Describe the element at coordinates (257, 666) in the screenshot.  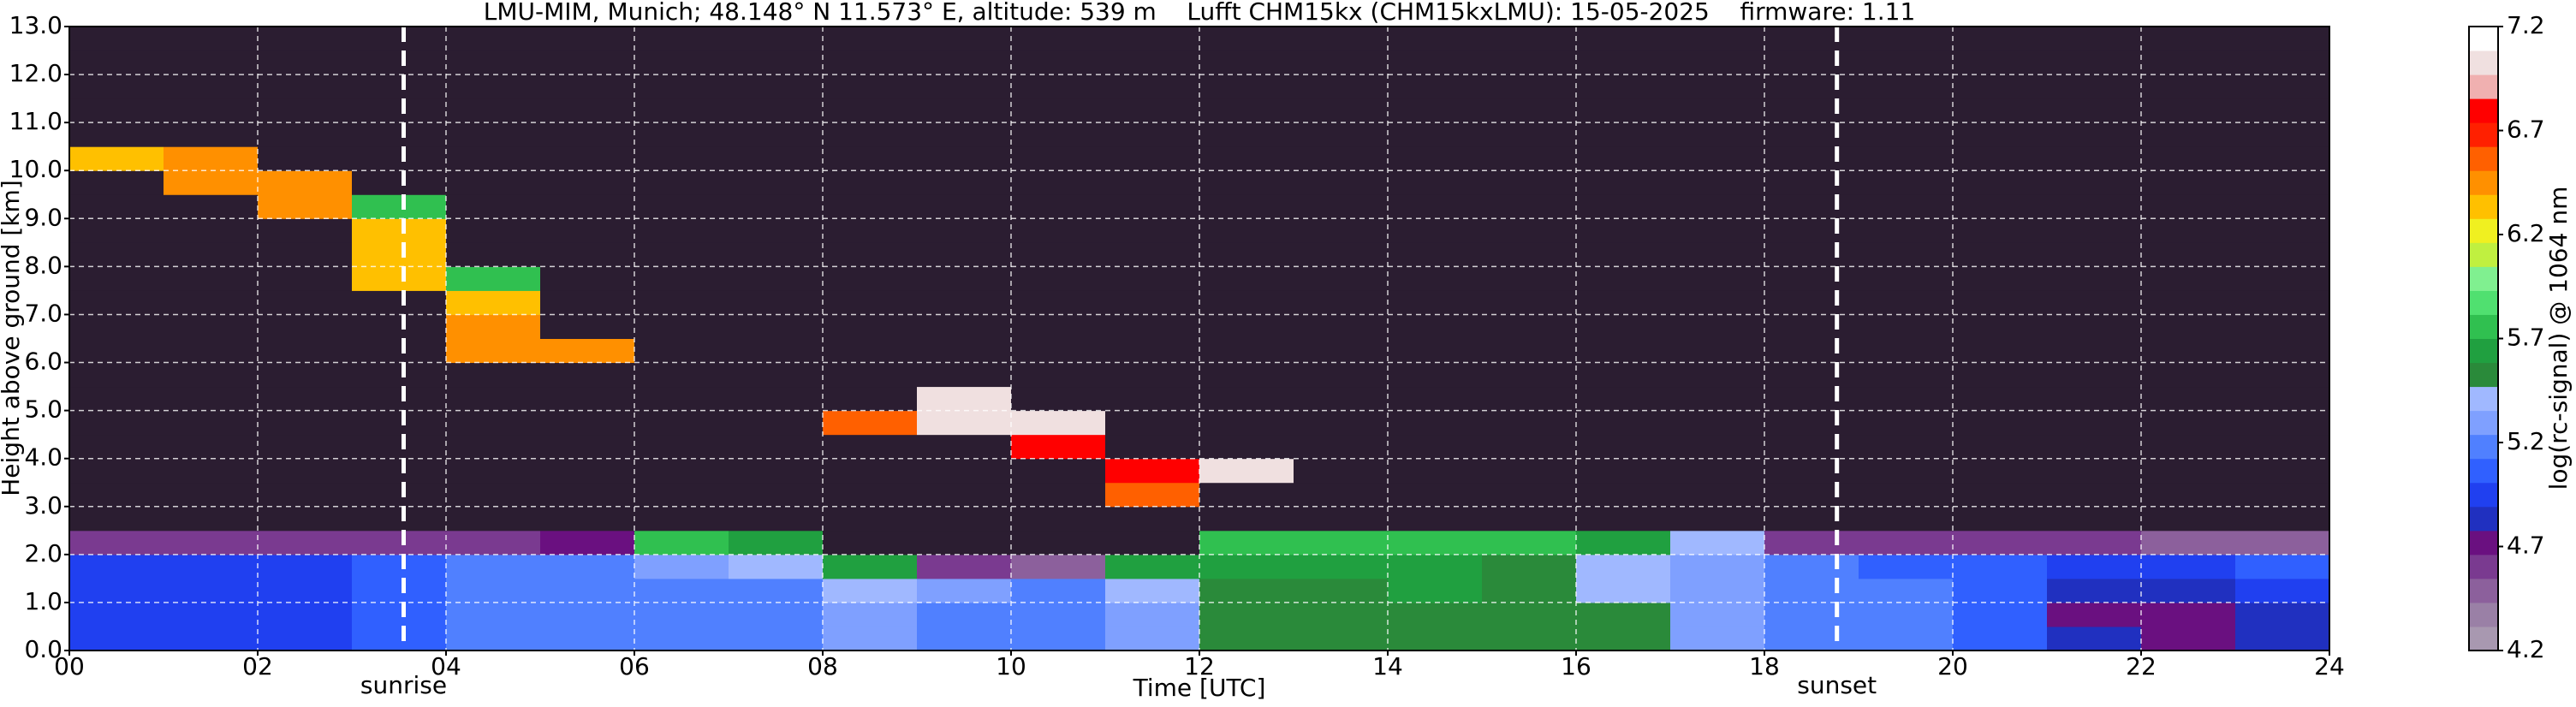
I see `x-tick-label: 02` at that location.